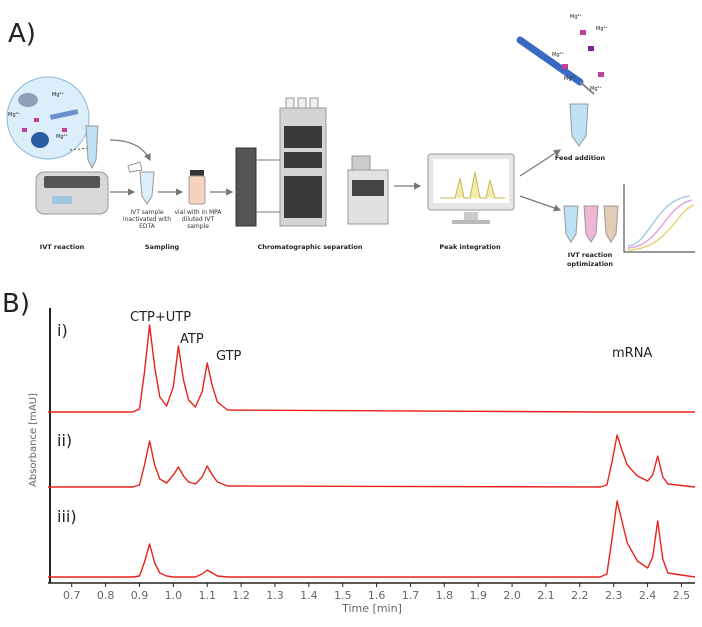 The height and width of the screenshot is (627, 702). What do you see at coordinates (62, 200) in the screenshot?
I see `thermomixer-display` at bounding box center [62, 200].